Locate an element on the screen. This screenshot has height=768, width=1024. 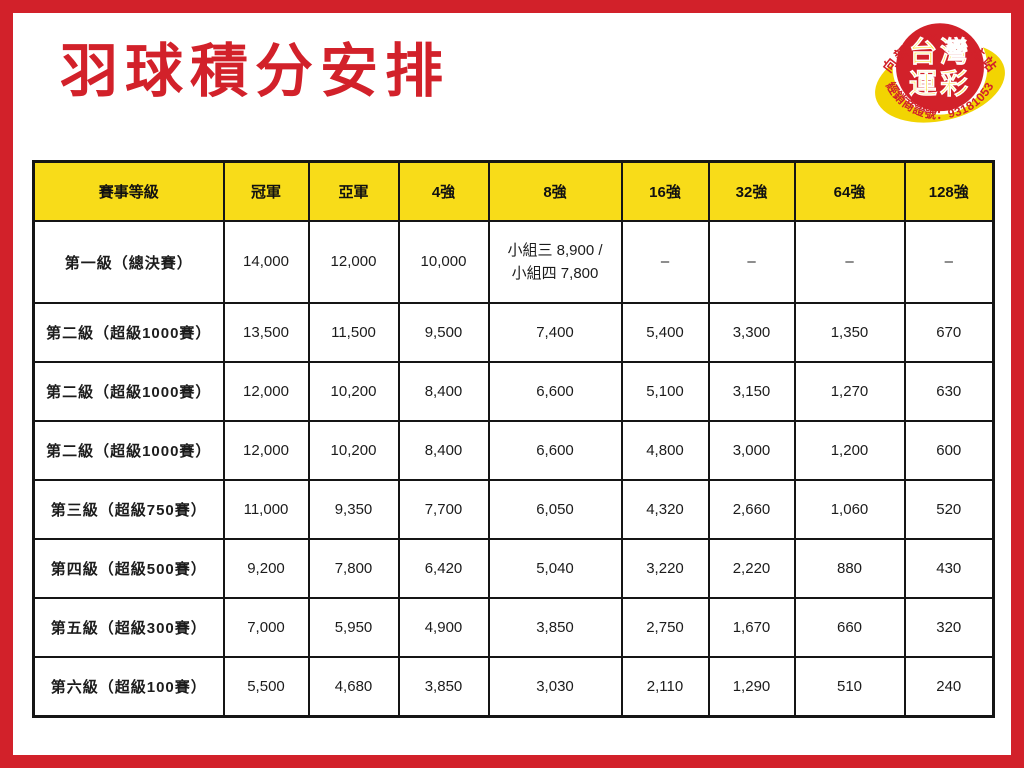
points-cell: 4,900 is located at coordinates (443, 627).